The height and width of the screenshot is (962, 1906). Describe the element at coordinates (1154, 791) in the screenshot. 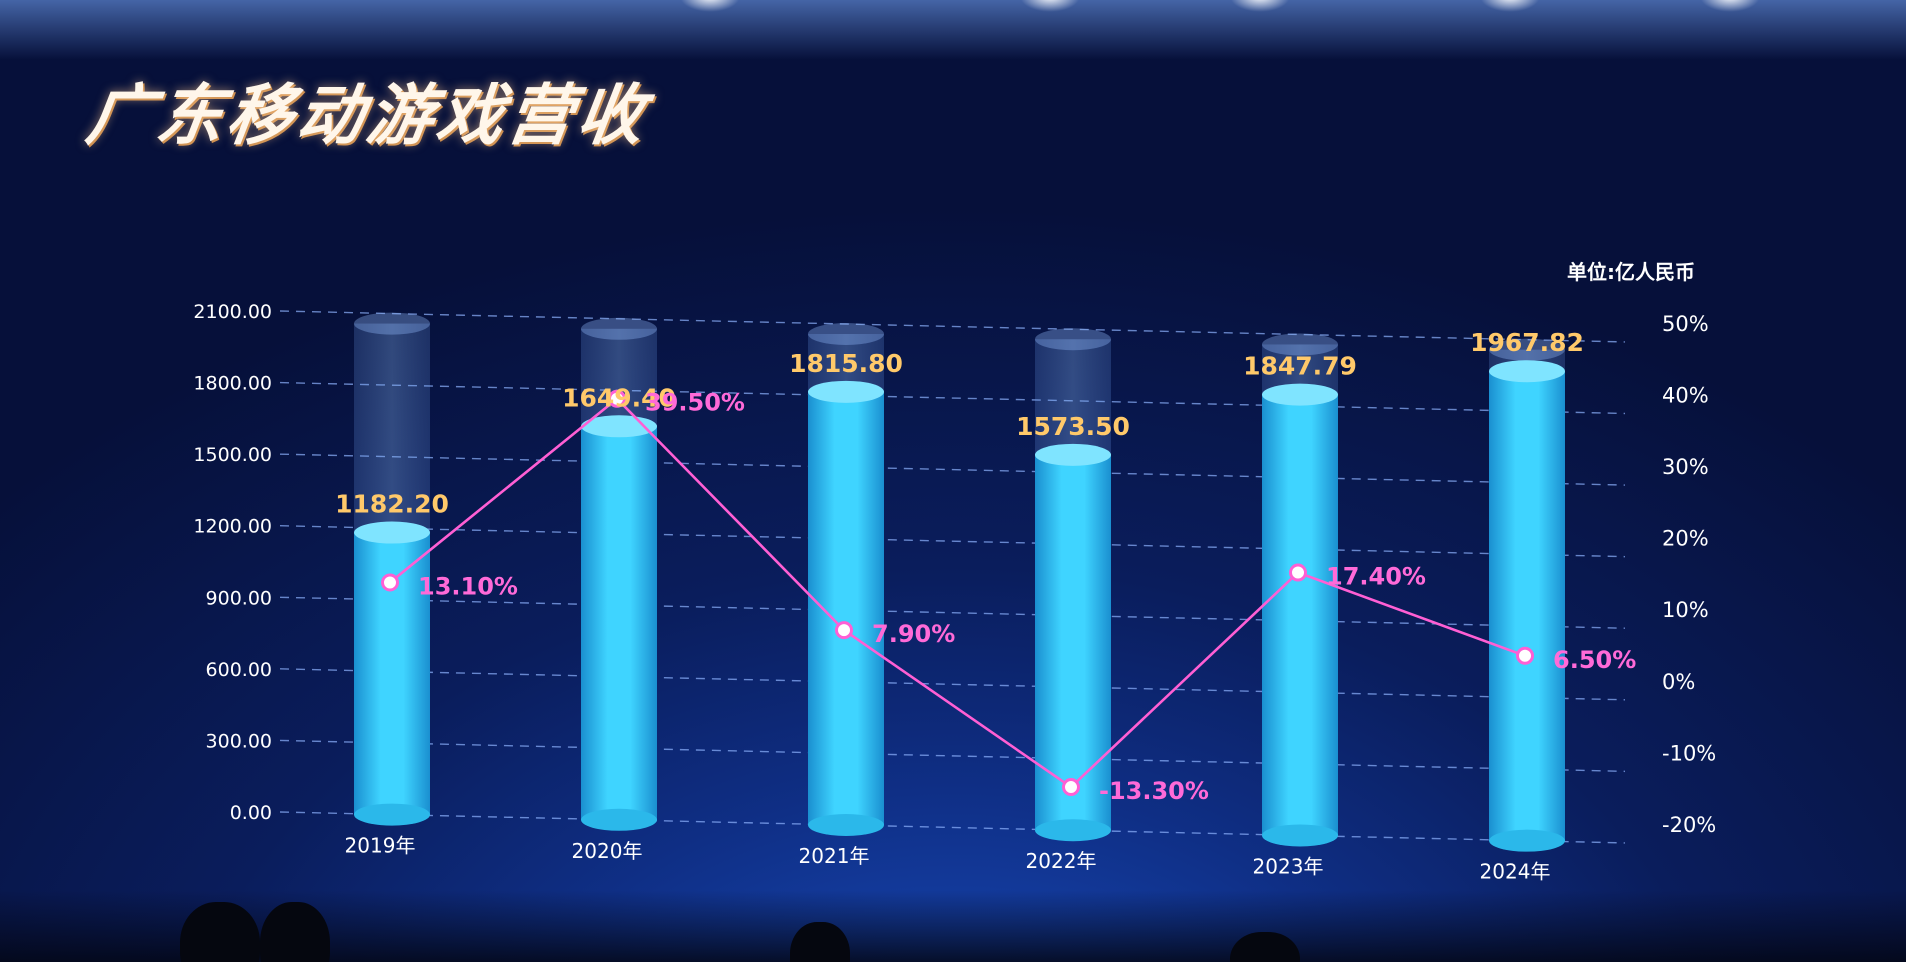

I see `growth-label: -13.30%` at that location.